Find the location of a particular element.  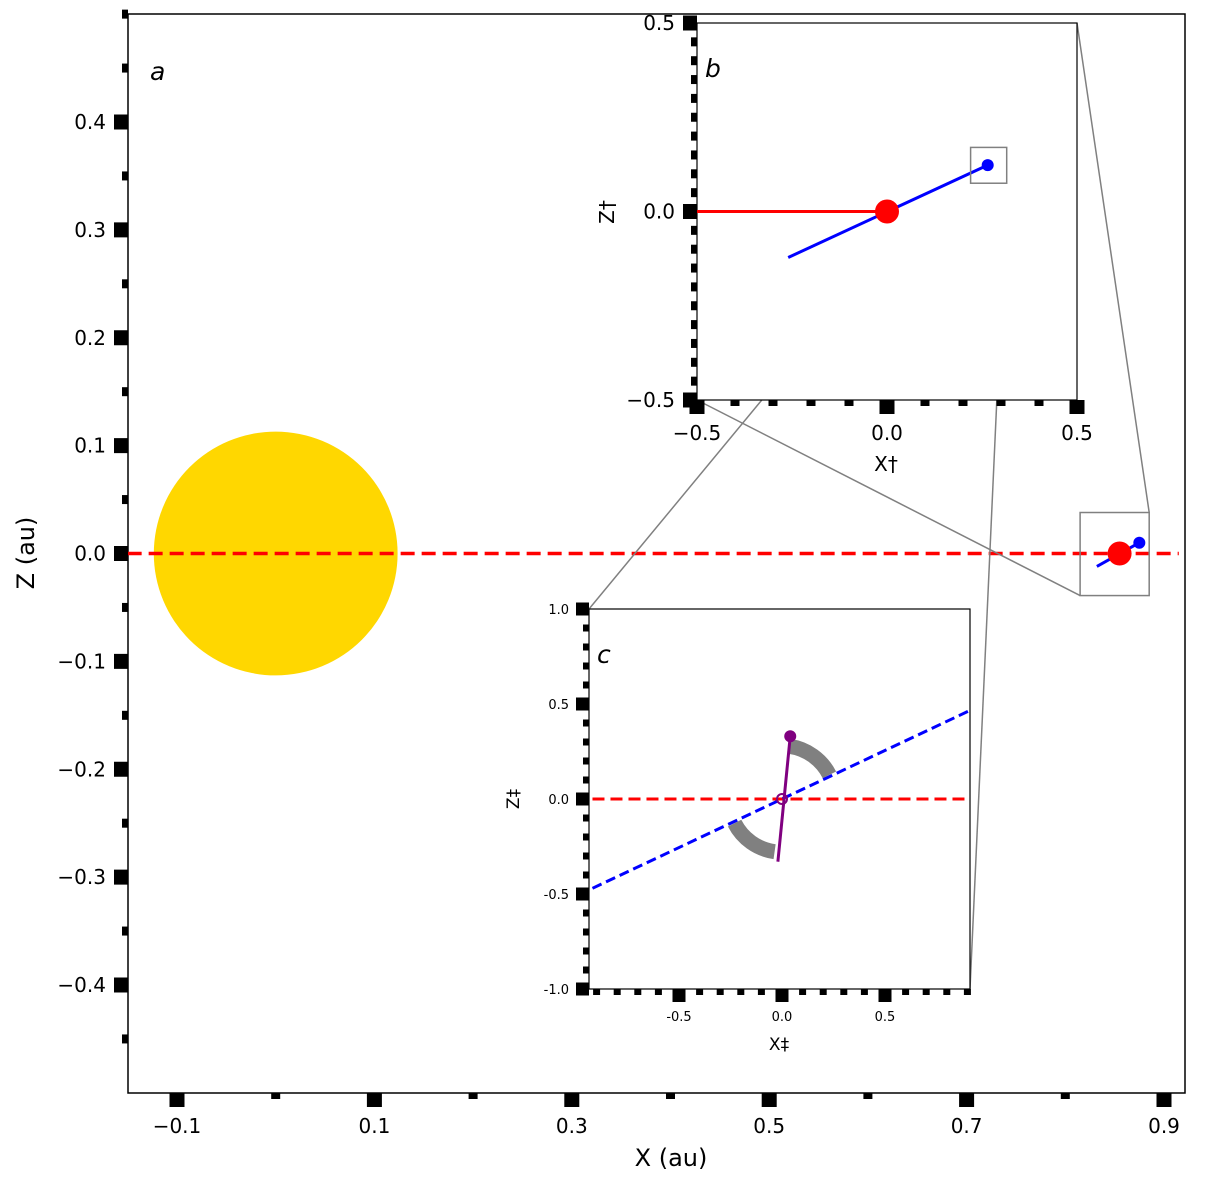

c-y-tick-label: 0.5 is located at coordinates (558, 705).